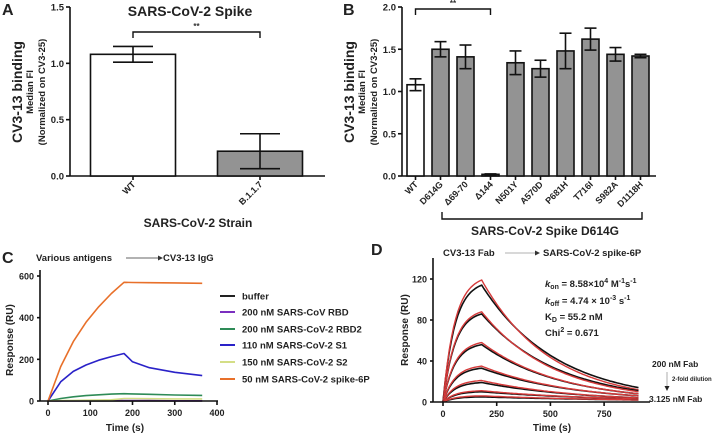  I want to click on panel-d-ylabel: Response (RU), so click(405, 330).